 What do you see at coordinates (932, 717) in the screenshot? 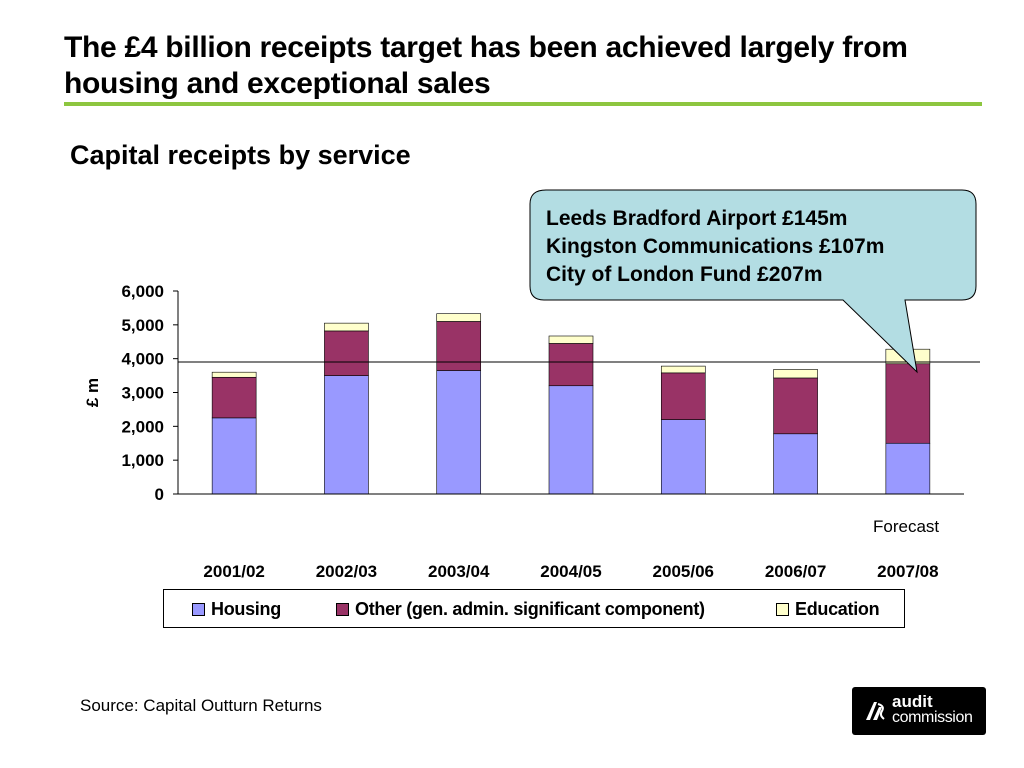
I see `logo-text: commission` at bounding box center [932, 717].